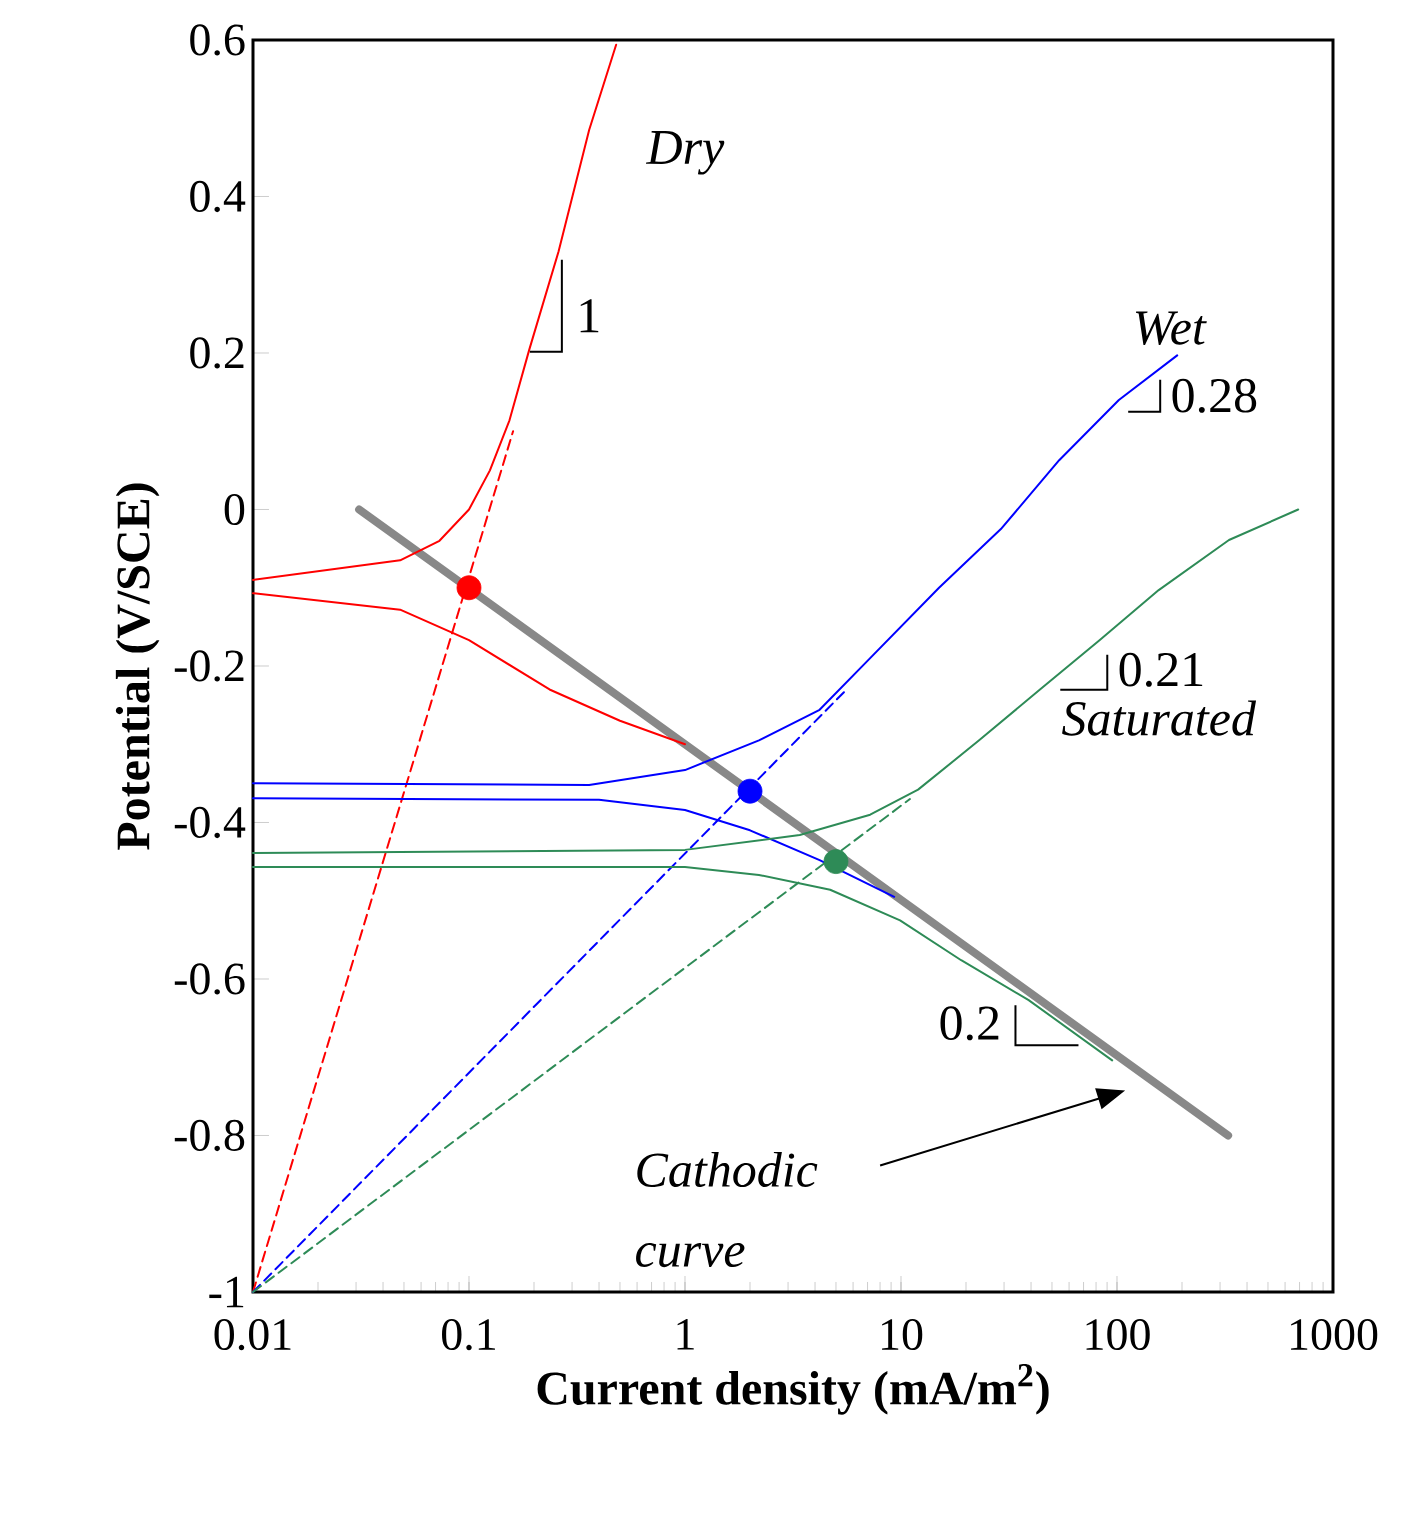 The width and height of the screenshot is (1413, 1522). What do you see at coordinates (1161, 669) in the screenshot?
I see `annotation: 0.21` at bounding box center [1161, 669].